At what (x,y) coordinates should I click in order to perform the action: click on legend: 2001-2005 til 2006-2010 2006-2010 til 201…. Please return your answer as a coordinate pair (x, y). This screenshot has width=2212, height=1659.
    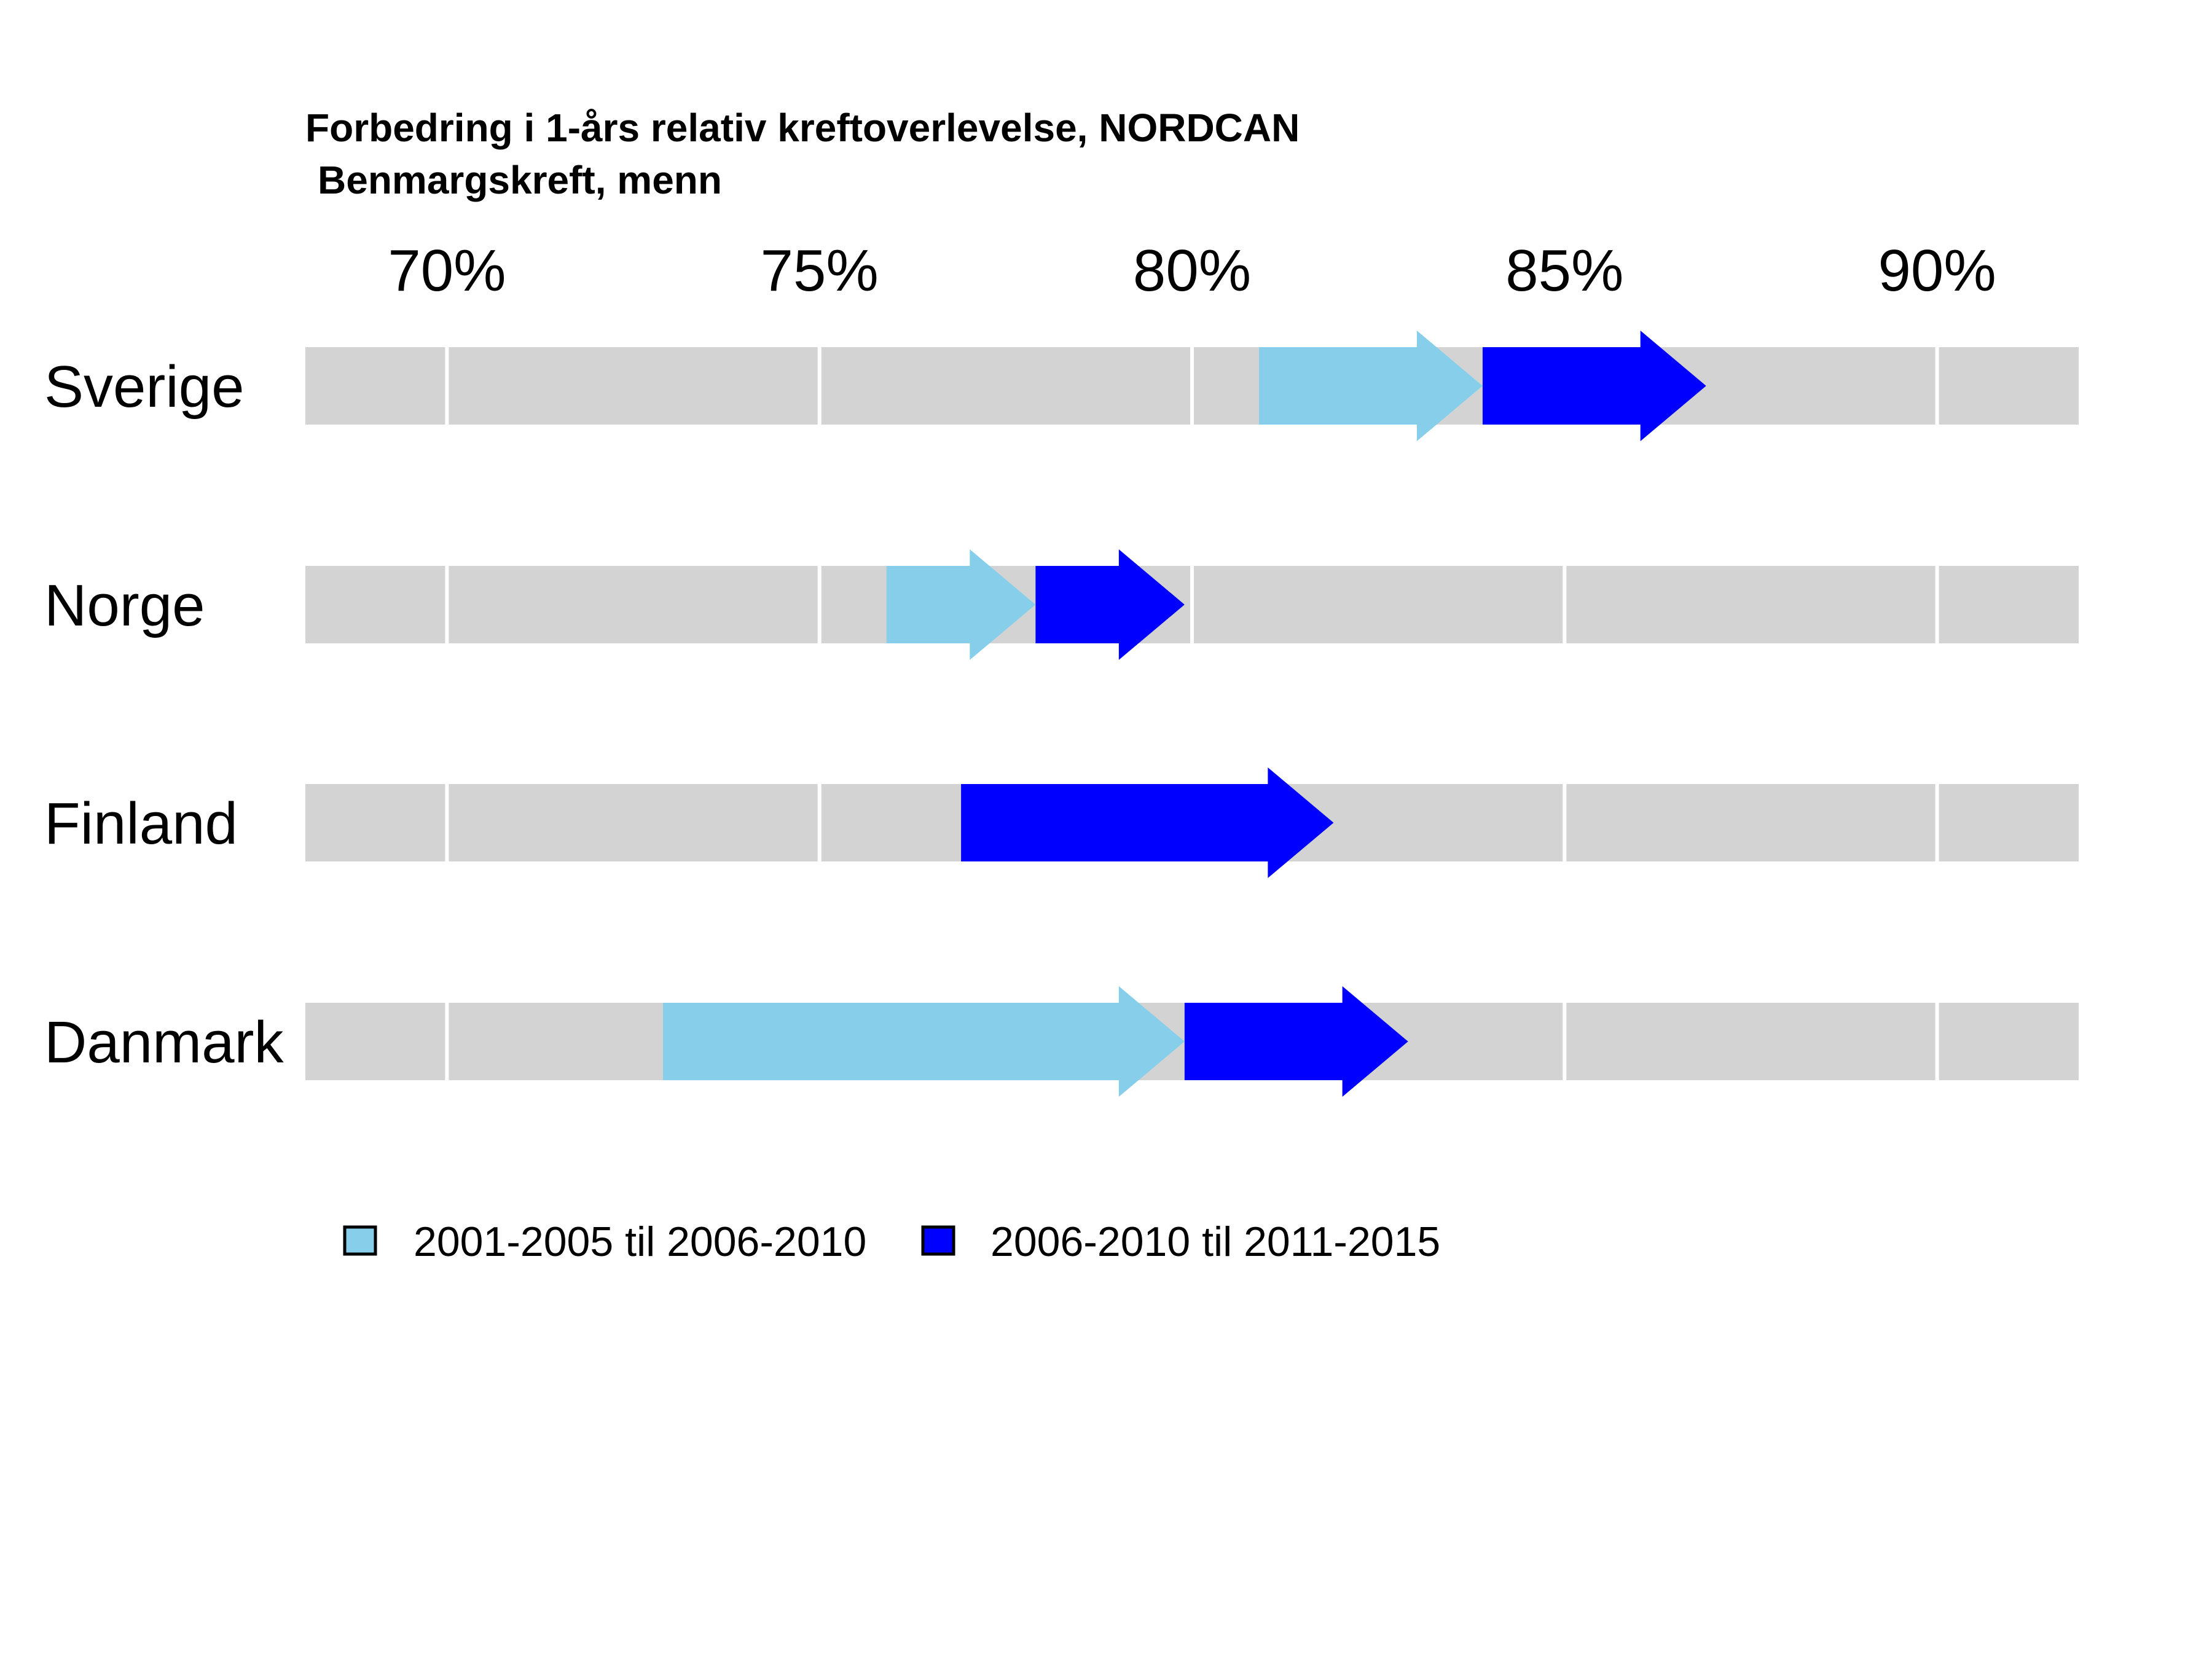
    Looking at the image, I should click on (891, 1241).